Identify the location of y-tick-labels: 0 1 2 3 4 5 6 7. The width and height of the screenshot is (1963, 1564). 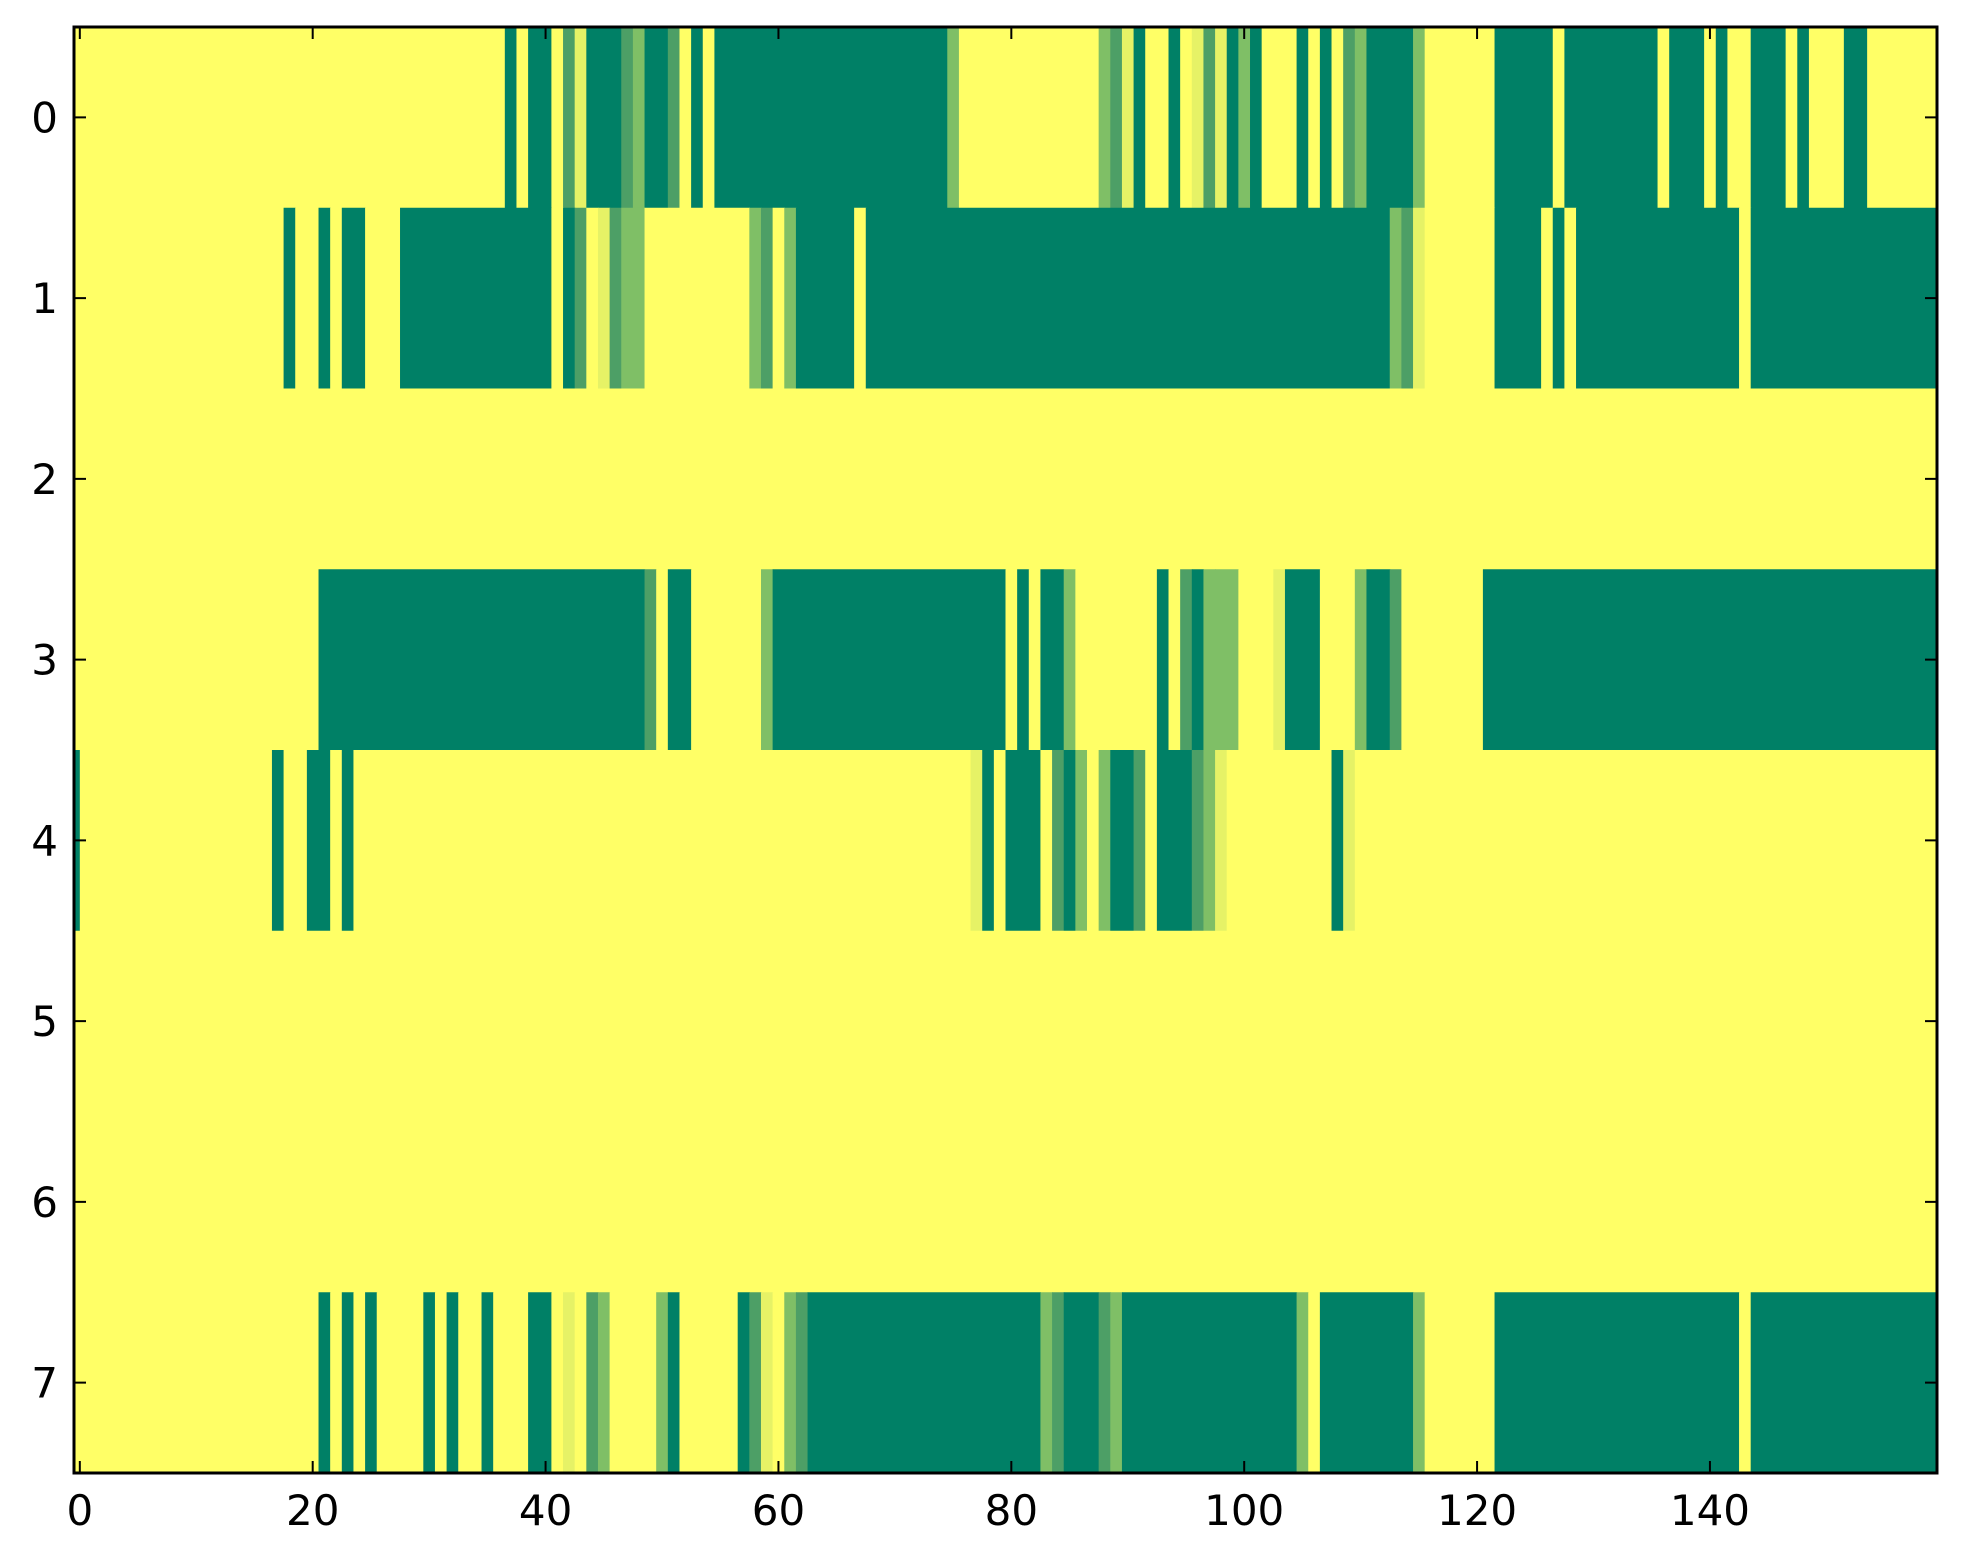
(44, 750).